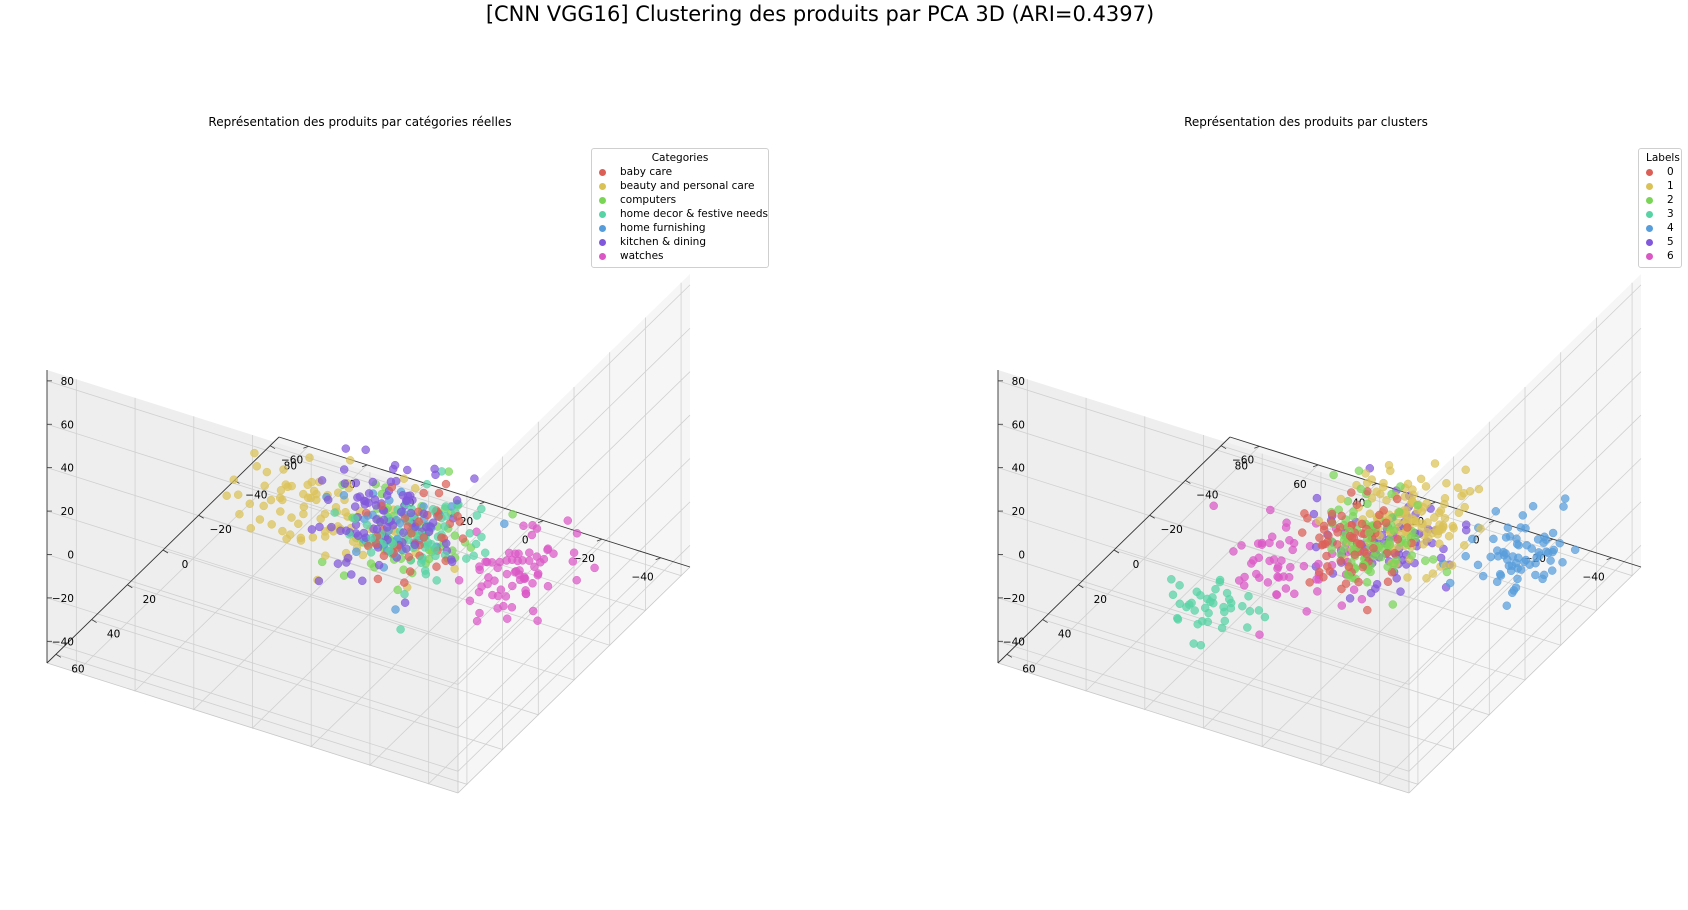  Describe the element at coordinates (1018, 425) in the screenshot. I see `z-tick-label: 60` at that location.